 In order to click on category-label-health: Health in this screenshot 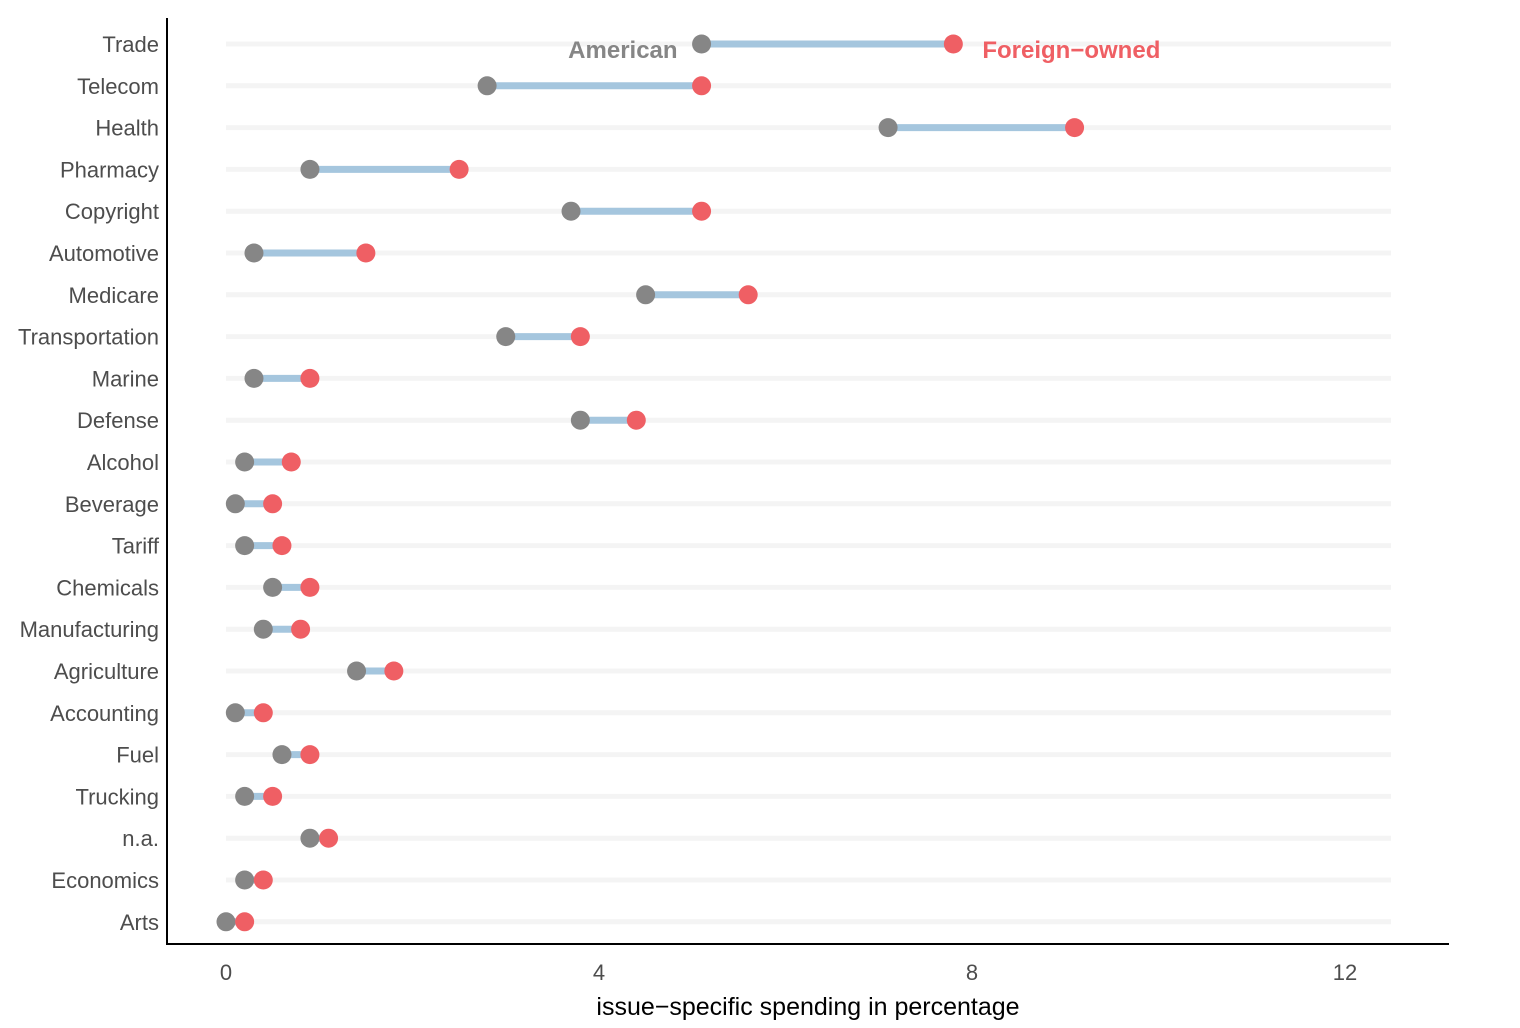, I will do `click(127, 128)`.